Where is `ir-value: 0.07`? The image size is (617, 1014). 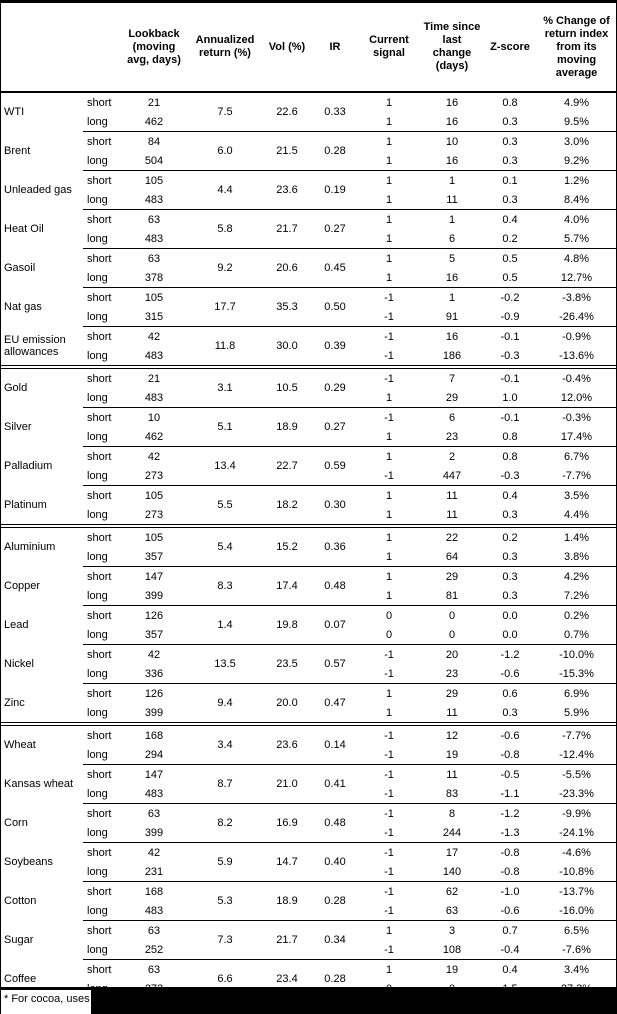
ir-value: 0.07 is located at coordinates (335, 625).